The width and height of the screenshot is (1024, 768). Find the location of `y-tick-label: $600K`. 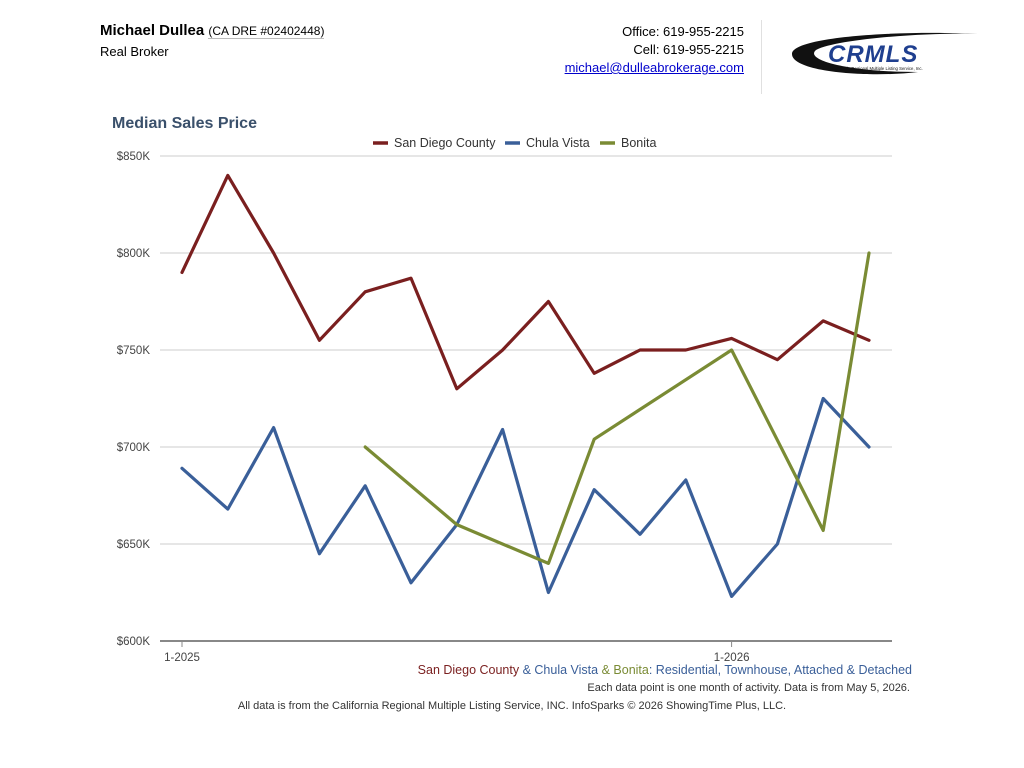

y-tick-label: $600K is located at coordinates (134, 642).